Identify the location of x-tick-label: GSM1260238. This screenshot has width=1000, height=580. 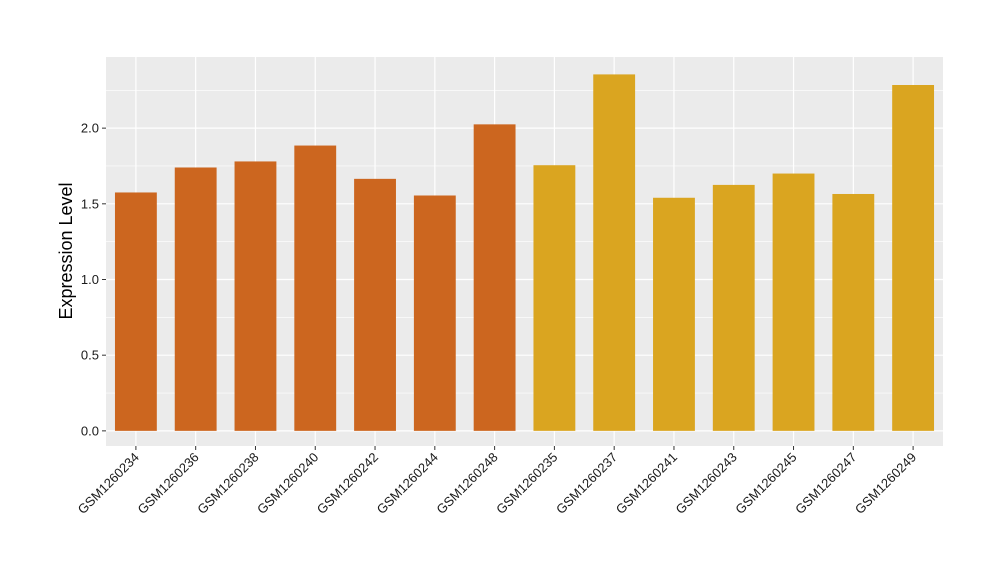
(227, 483).